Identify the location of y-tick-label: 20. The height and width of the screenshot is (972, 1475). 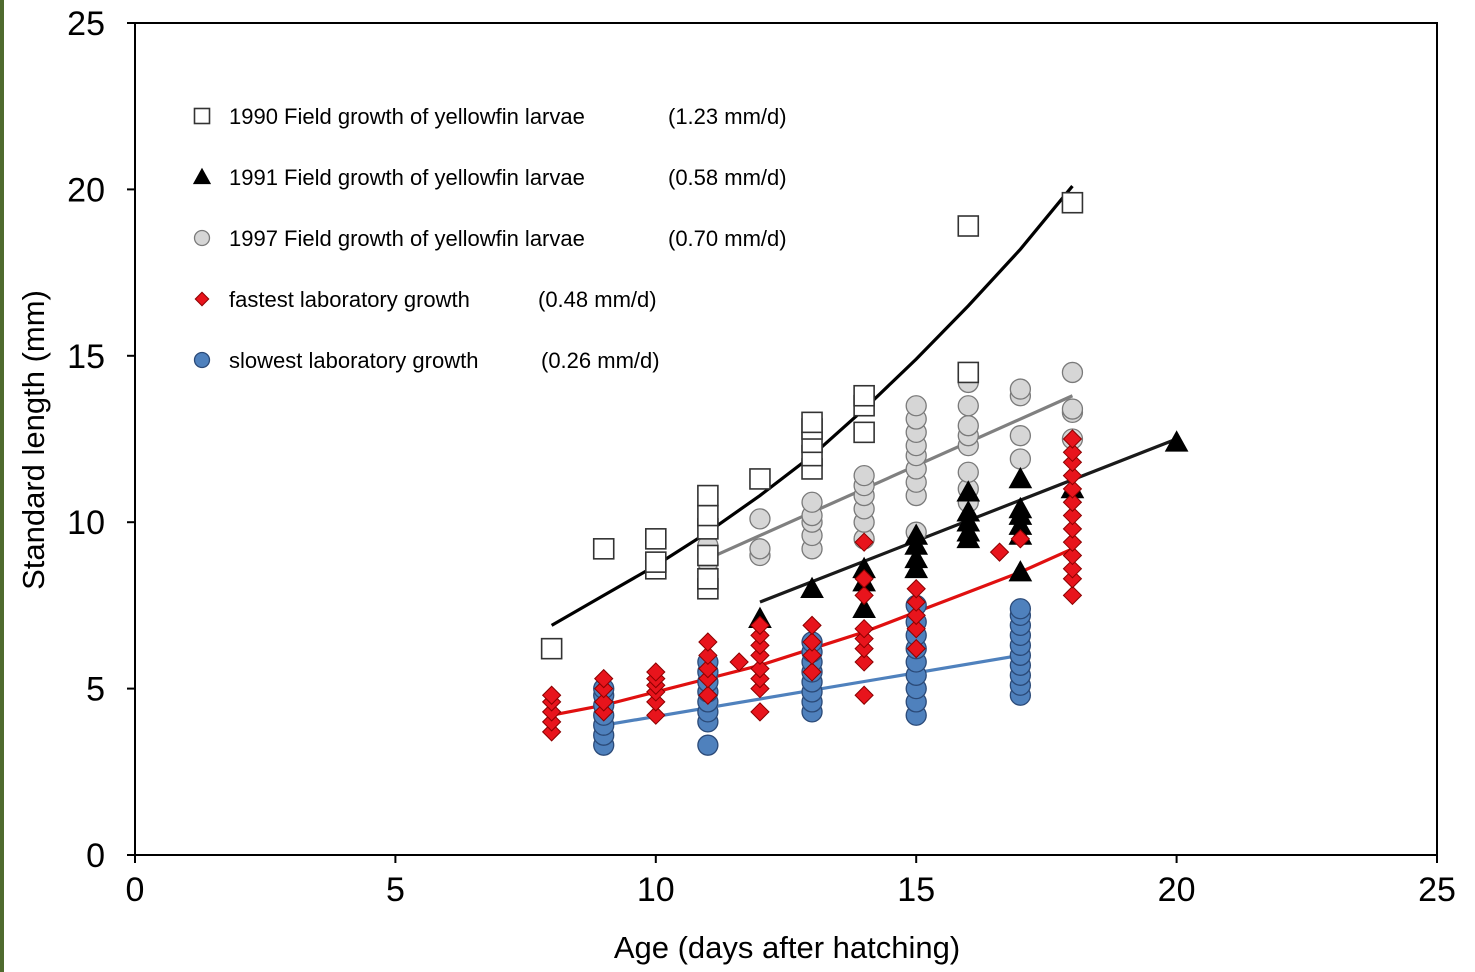
(86, 190).